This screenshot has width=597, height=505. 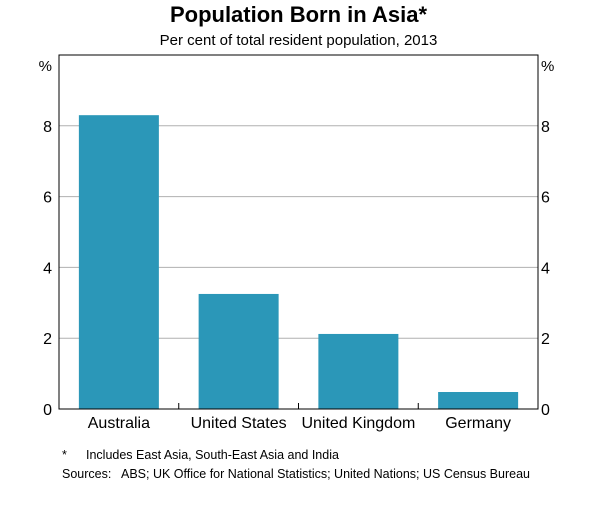 What do you see at coordinates (478, 423) in the screenshot?
I see `x-tick-label: Germany` at bounding box center [478, 423].